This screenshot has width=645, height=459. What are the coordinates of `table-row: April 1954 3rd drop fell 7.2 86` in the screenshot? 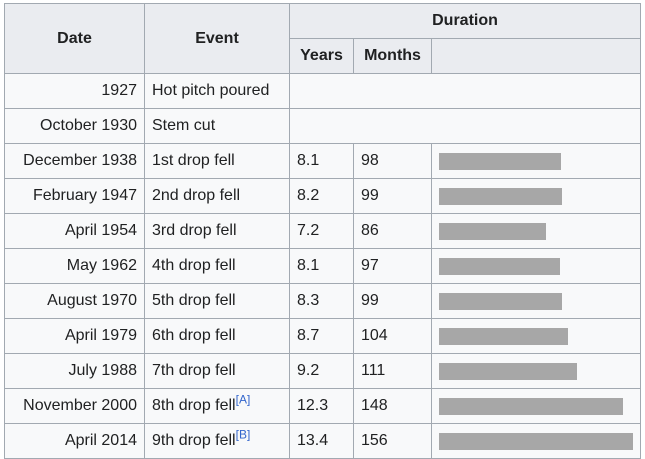 It's located at (322, 231).